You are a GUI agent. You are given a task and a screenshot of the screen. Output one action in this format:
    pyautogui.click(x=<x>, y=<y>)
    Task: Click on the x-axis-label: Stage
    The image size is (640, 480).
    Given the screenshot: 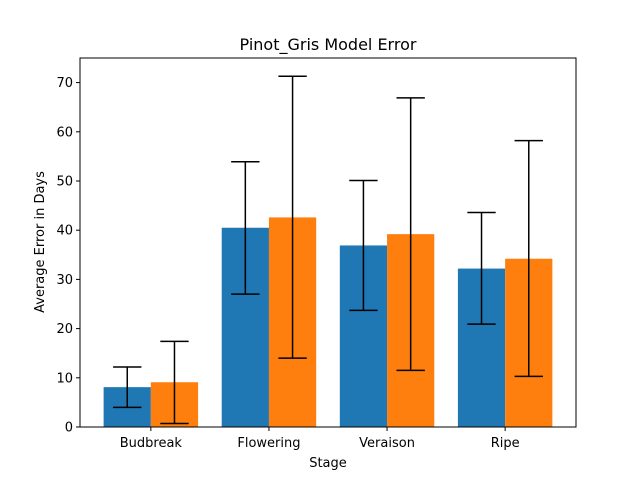 What is the action you would take?
    pyautogui.click(x=328, y=463)
    